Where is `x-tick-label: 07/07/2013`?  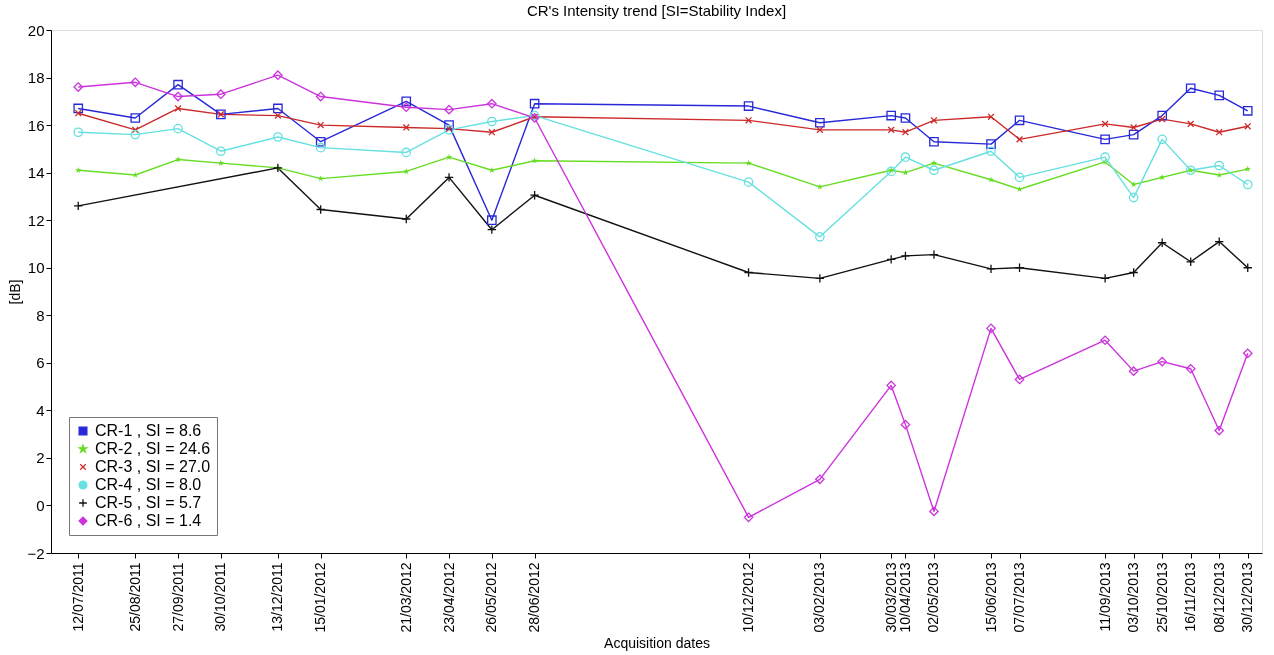
x-tick-label: 07/07/2013 is located at coordinates (1019, 597).